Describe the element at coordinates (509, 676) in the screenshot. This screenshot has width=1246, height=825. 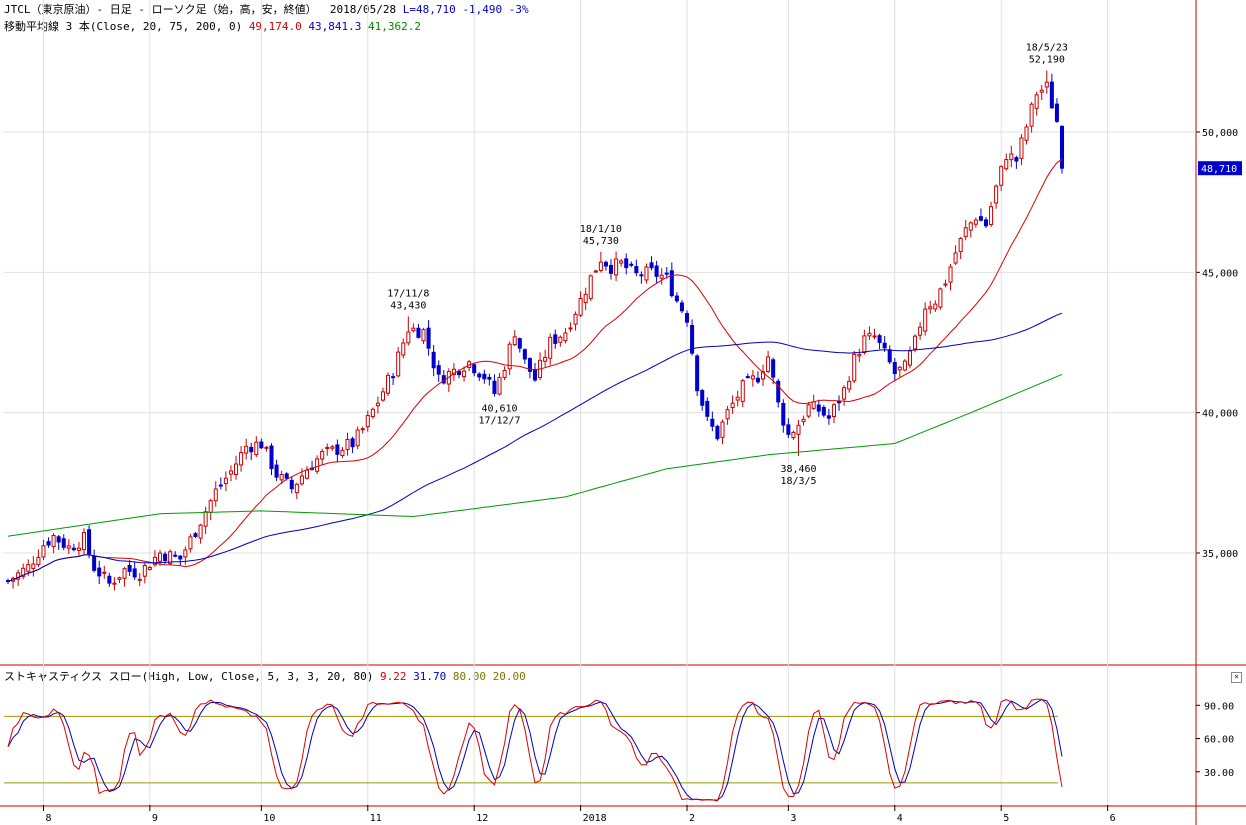
I see `stoch-lower-value: 20.00` at that location.